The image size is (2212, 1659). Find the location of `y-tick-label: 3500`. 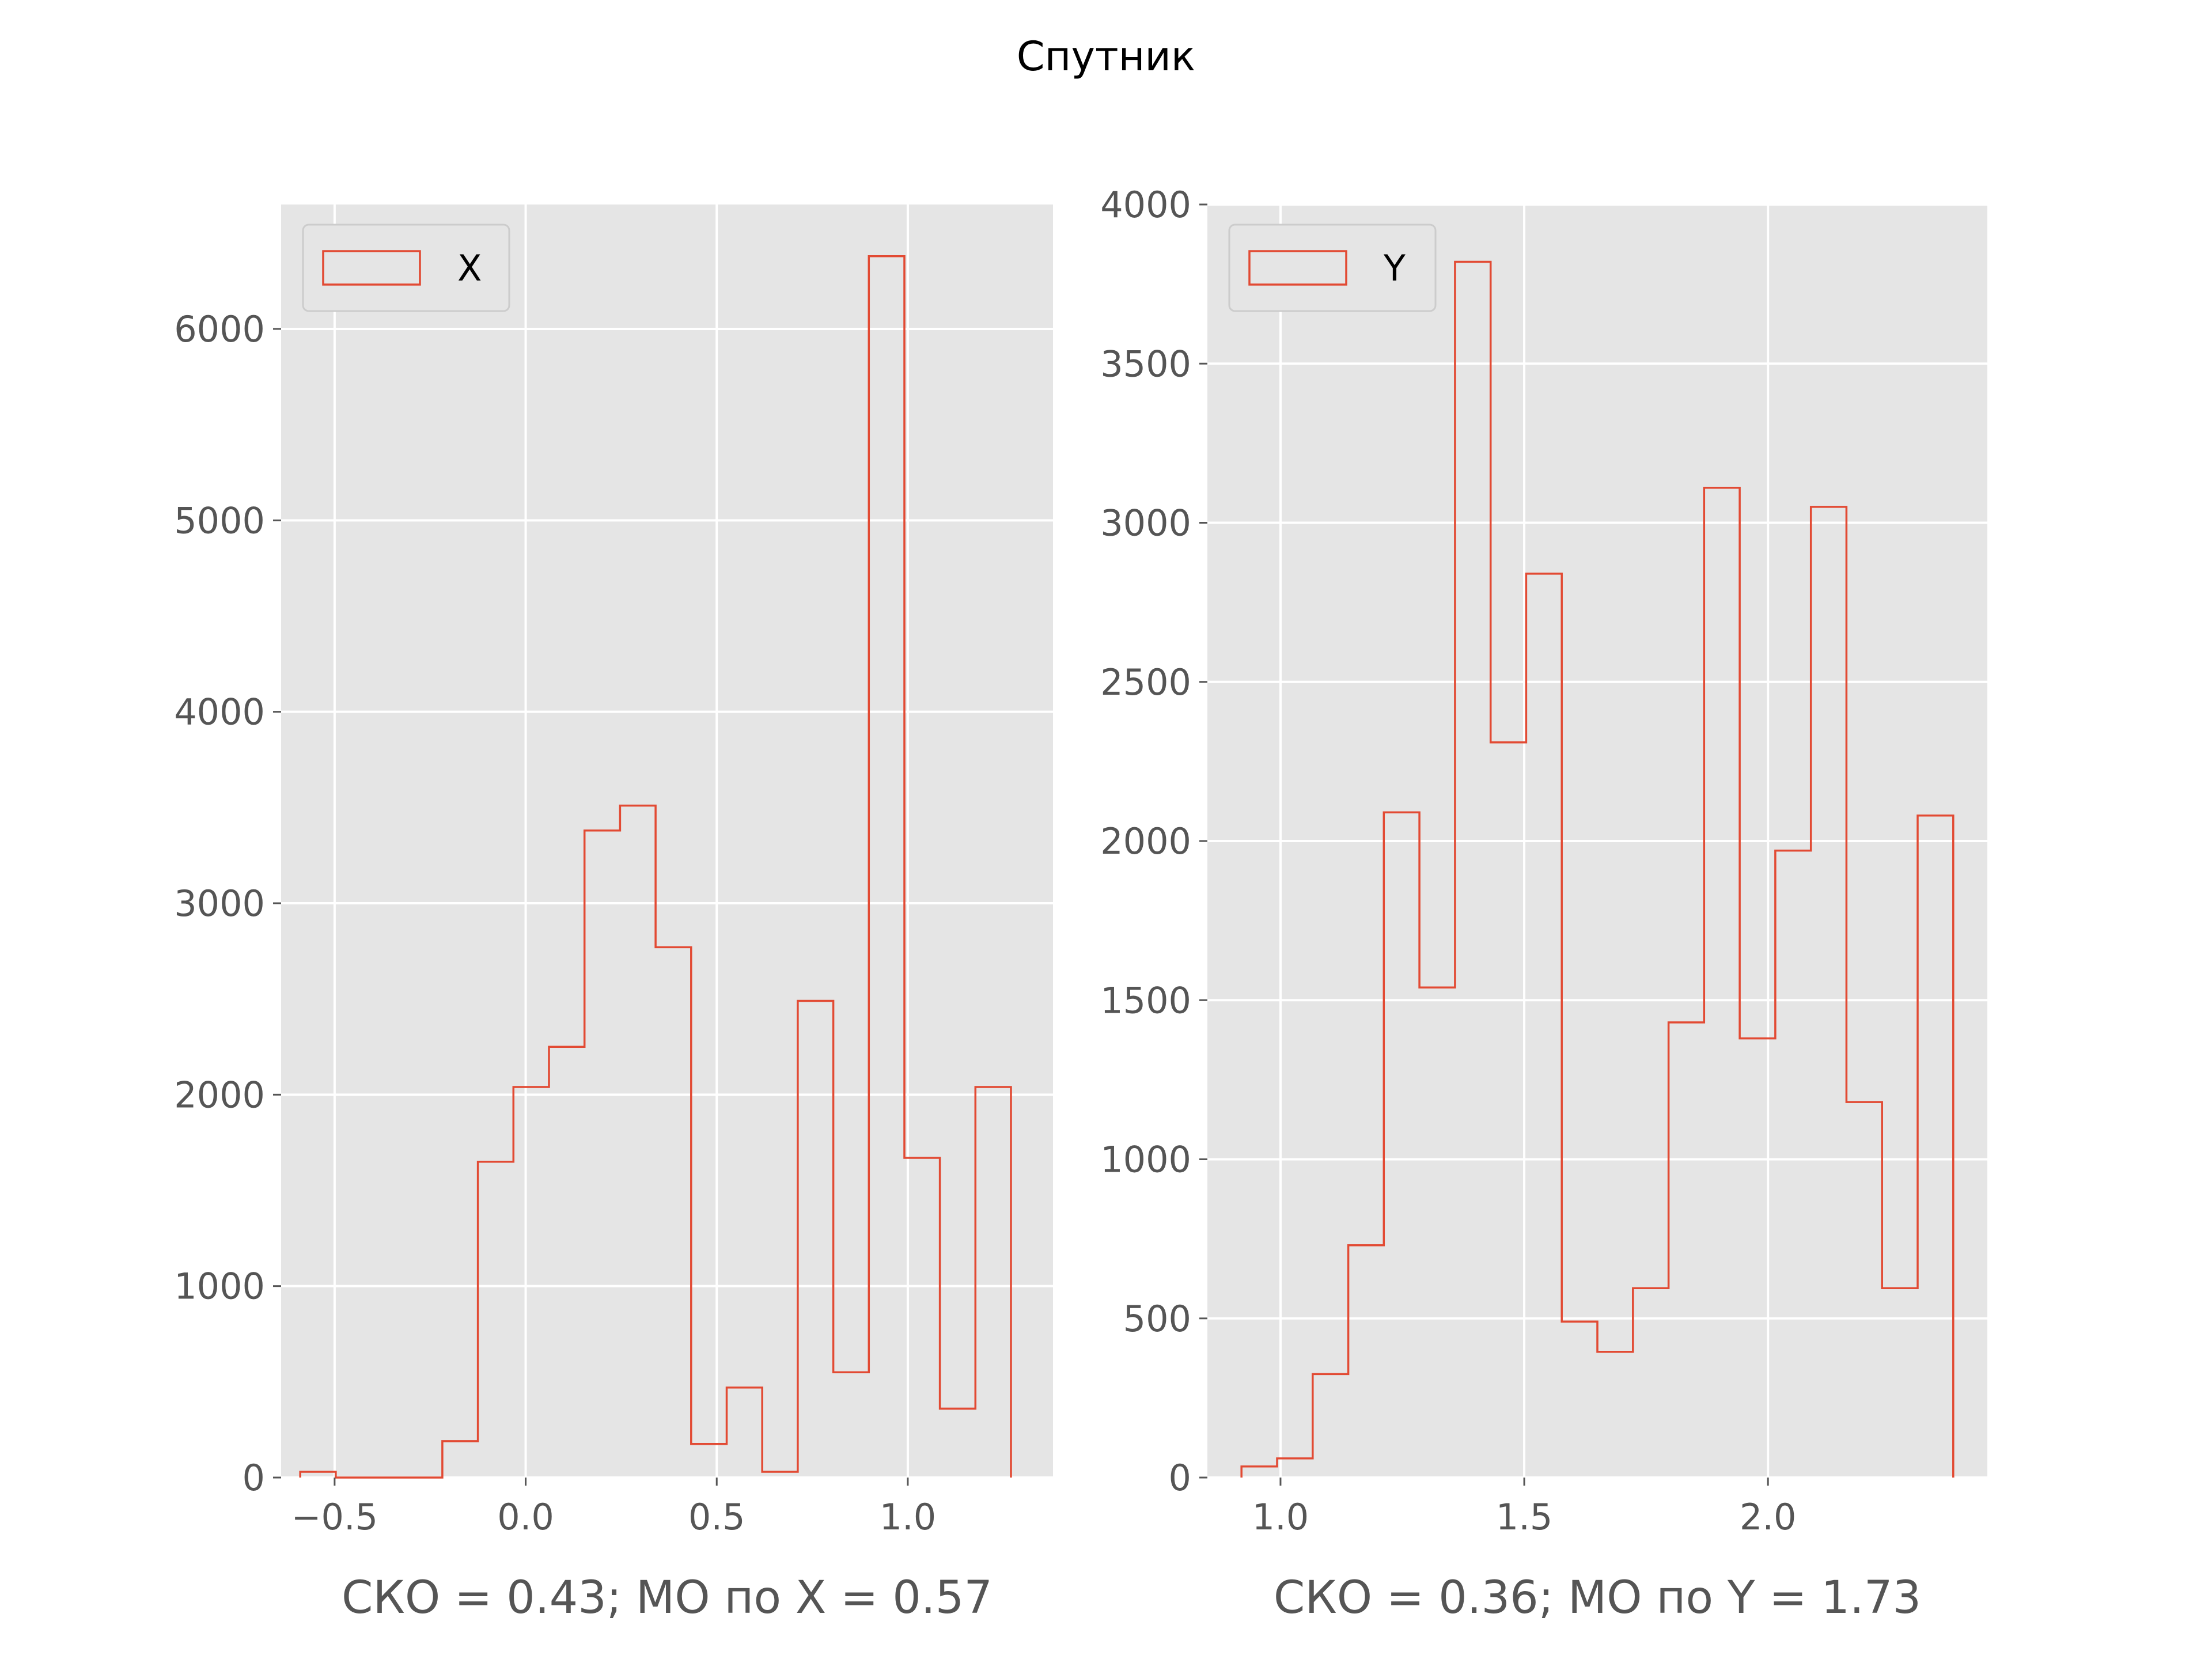

y-tick-label: 3500 is located at coordinates (1145, 364).